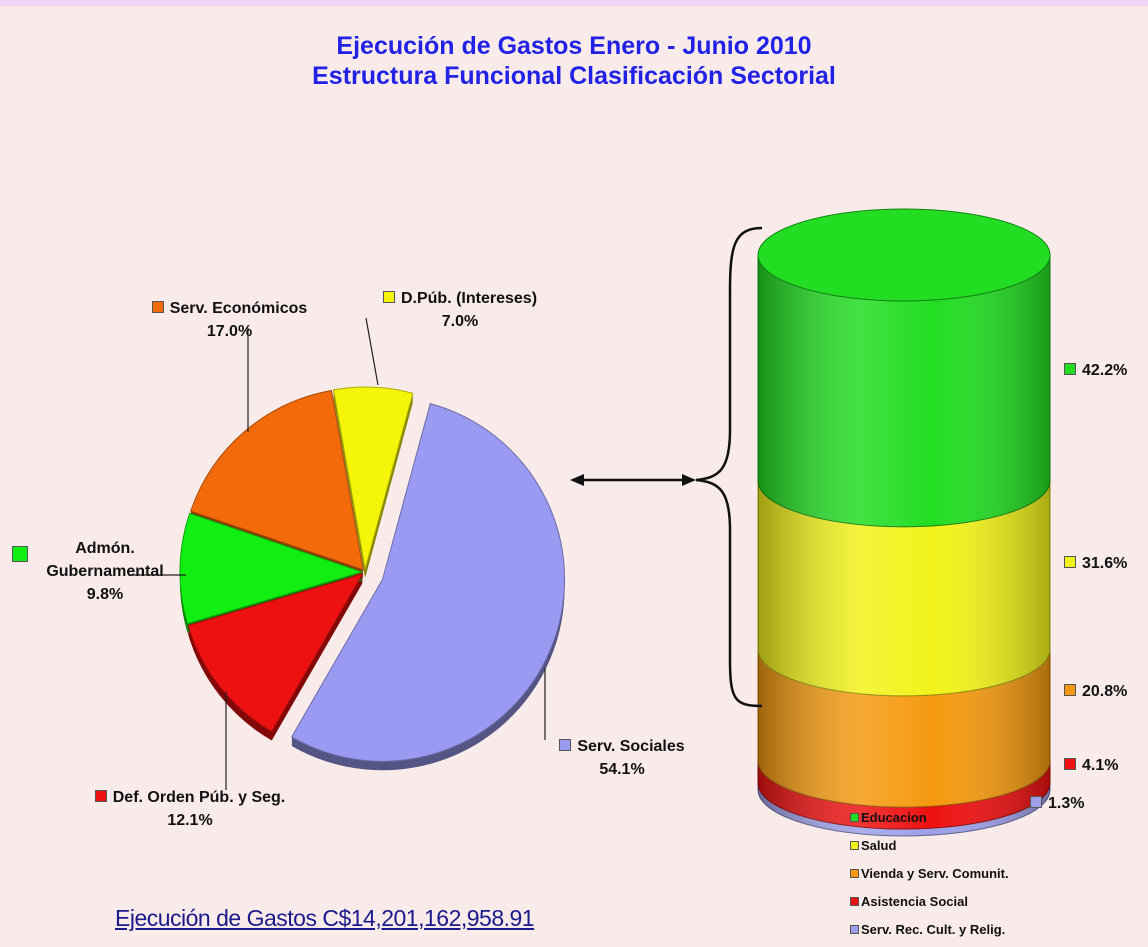 The image size is (1148, 947). I want to click on arrow-head, so click(633, 480).